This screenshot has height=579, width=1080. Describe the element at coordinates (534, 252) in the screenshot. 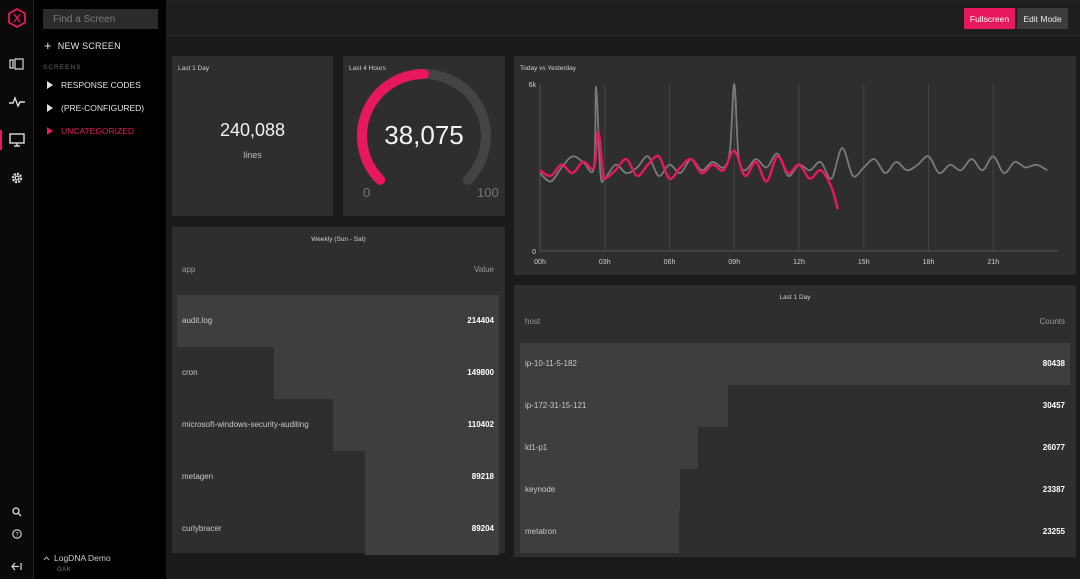

I see `y-tick-label: 0` at that location.